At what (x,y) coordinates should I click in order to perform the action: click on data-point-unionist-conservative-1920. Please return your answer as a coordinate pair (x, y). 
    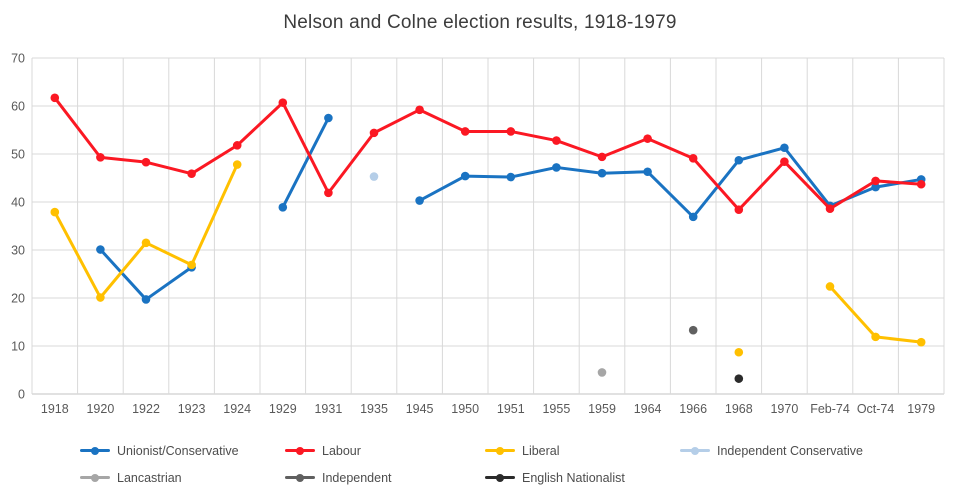
    Looking at the image, I should click on (100, 249).